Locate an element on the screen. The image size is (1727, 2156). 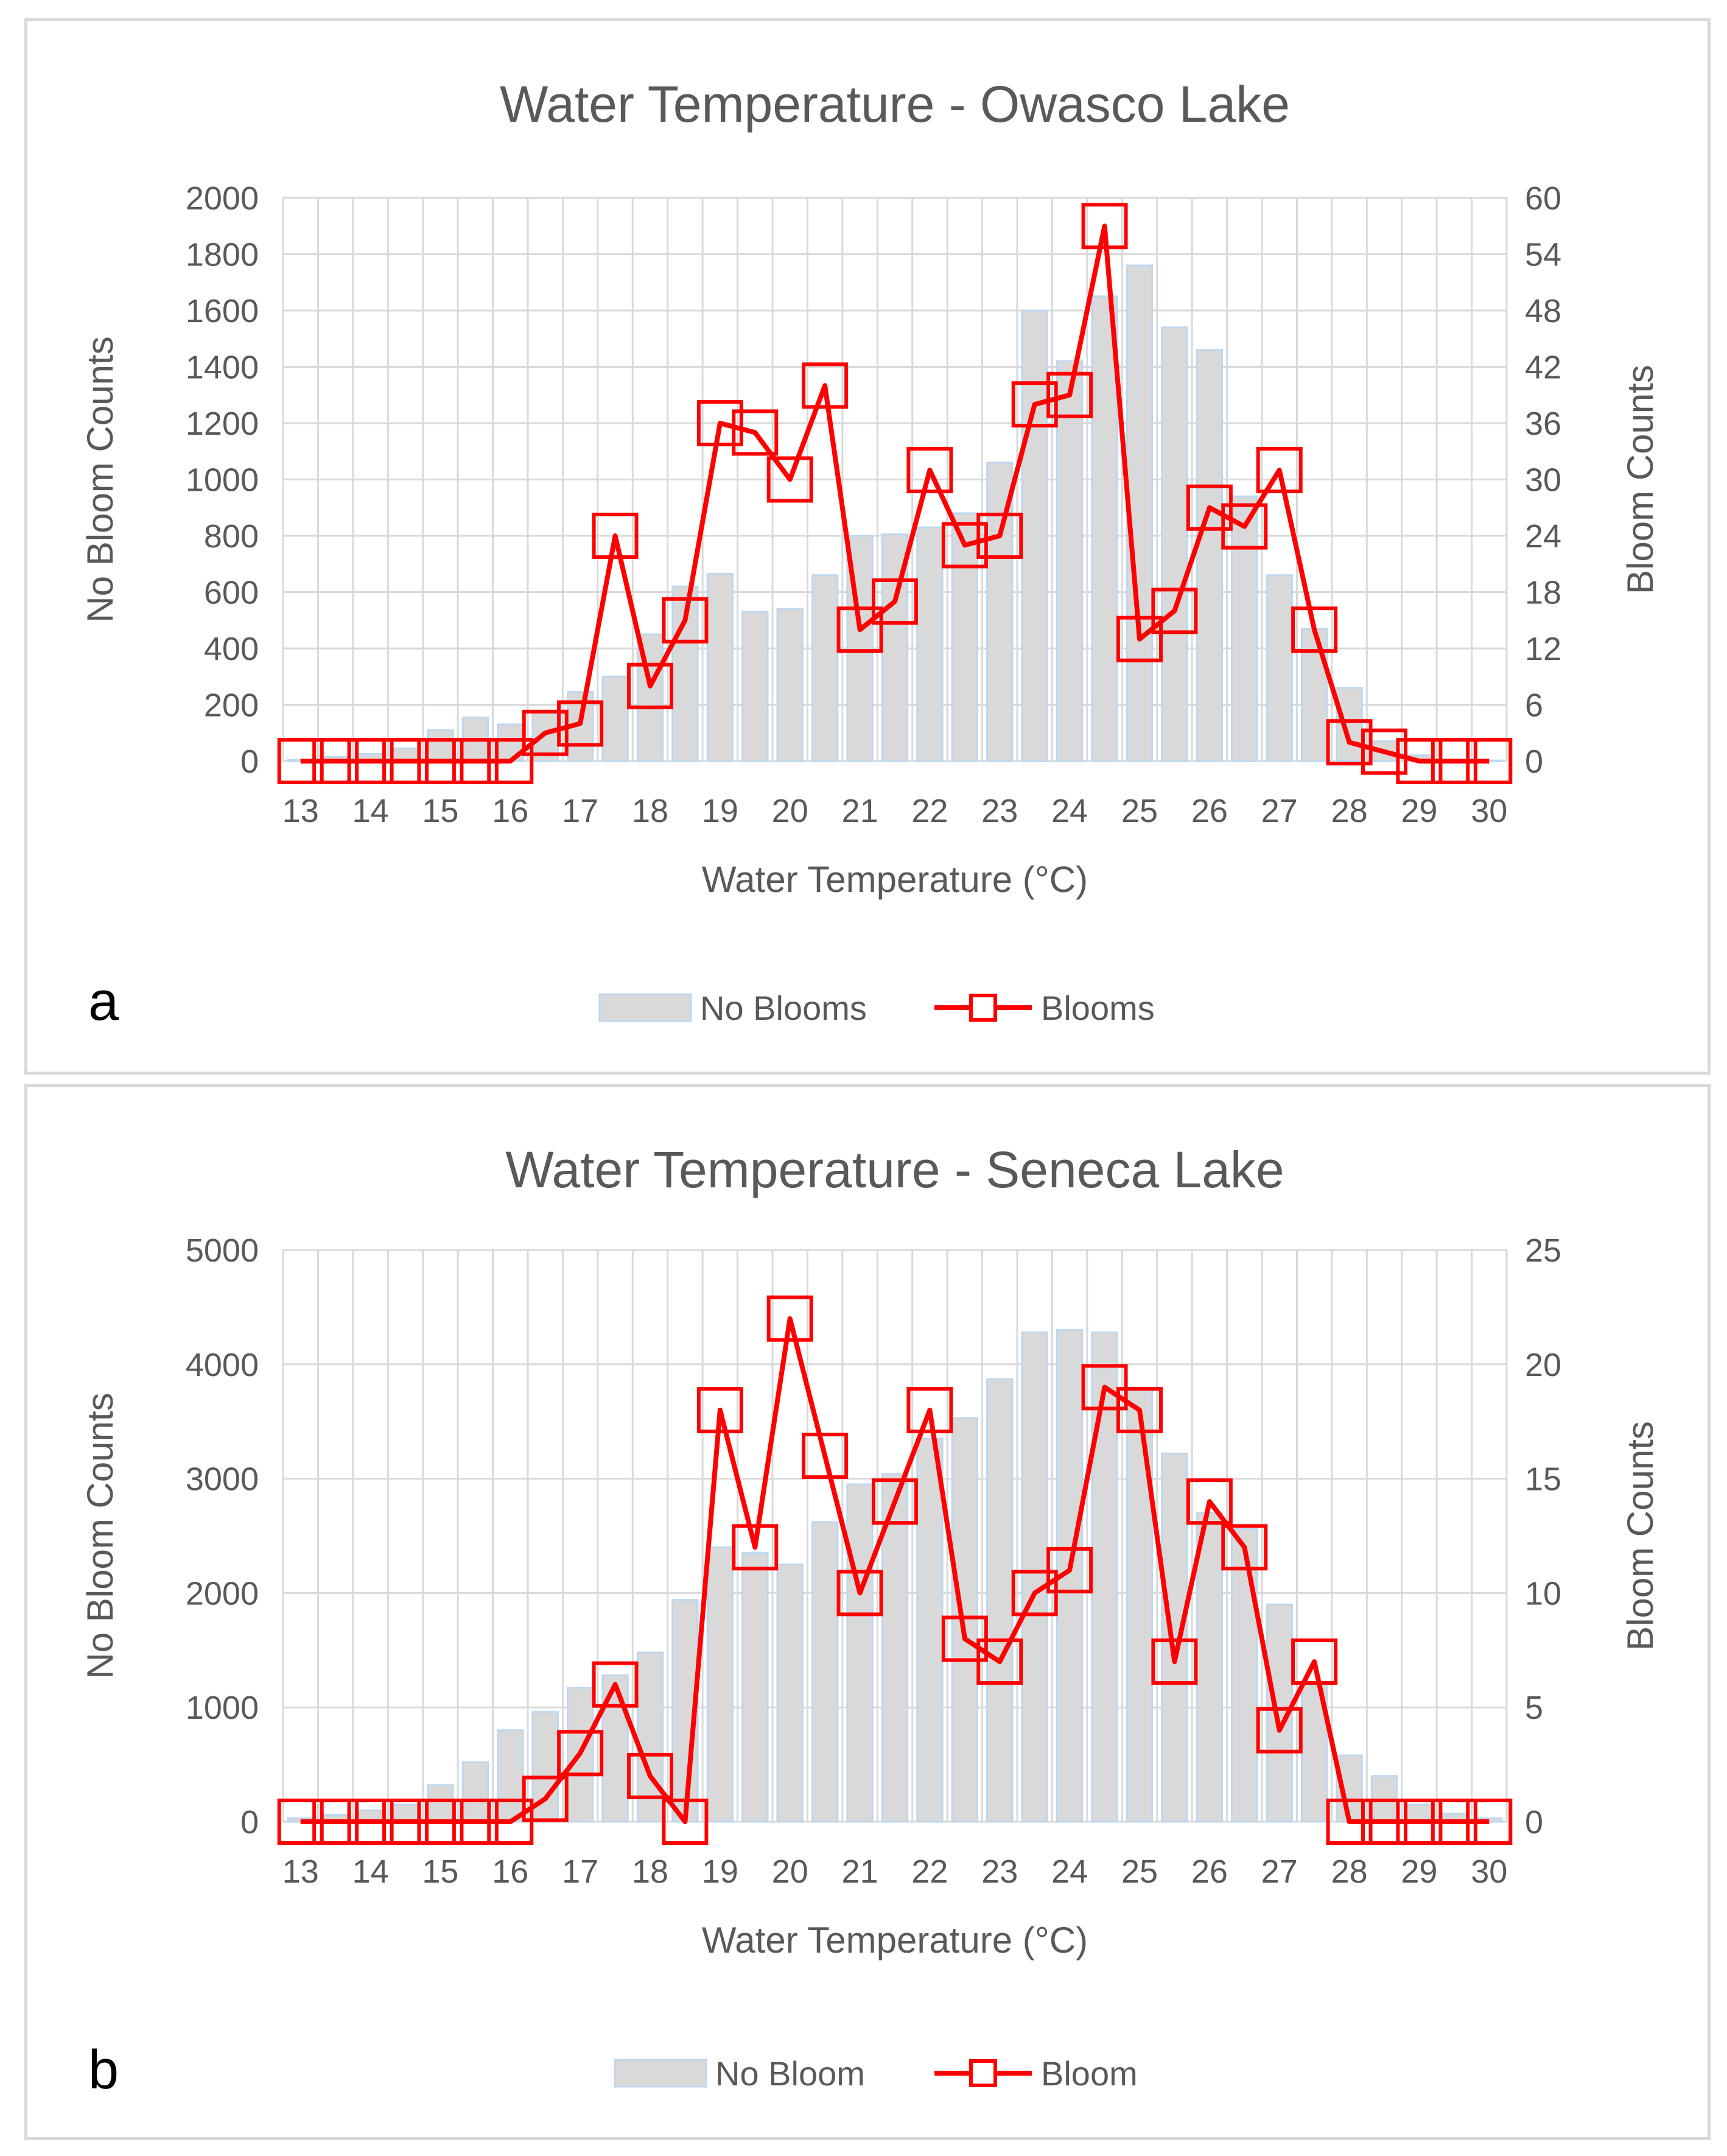
x-axis-title: Water Temperature (°C) is located at coordinates (895, 1940).